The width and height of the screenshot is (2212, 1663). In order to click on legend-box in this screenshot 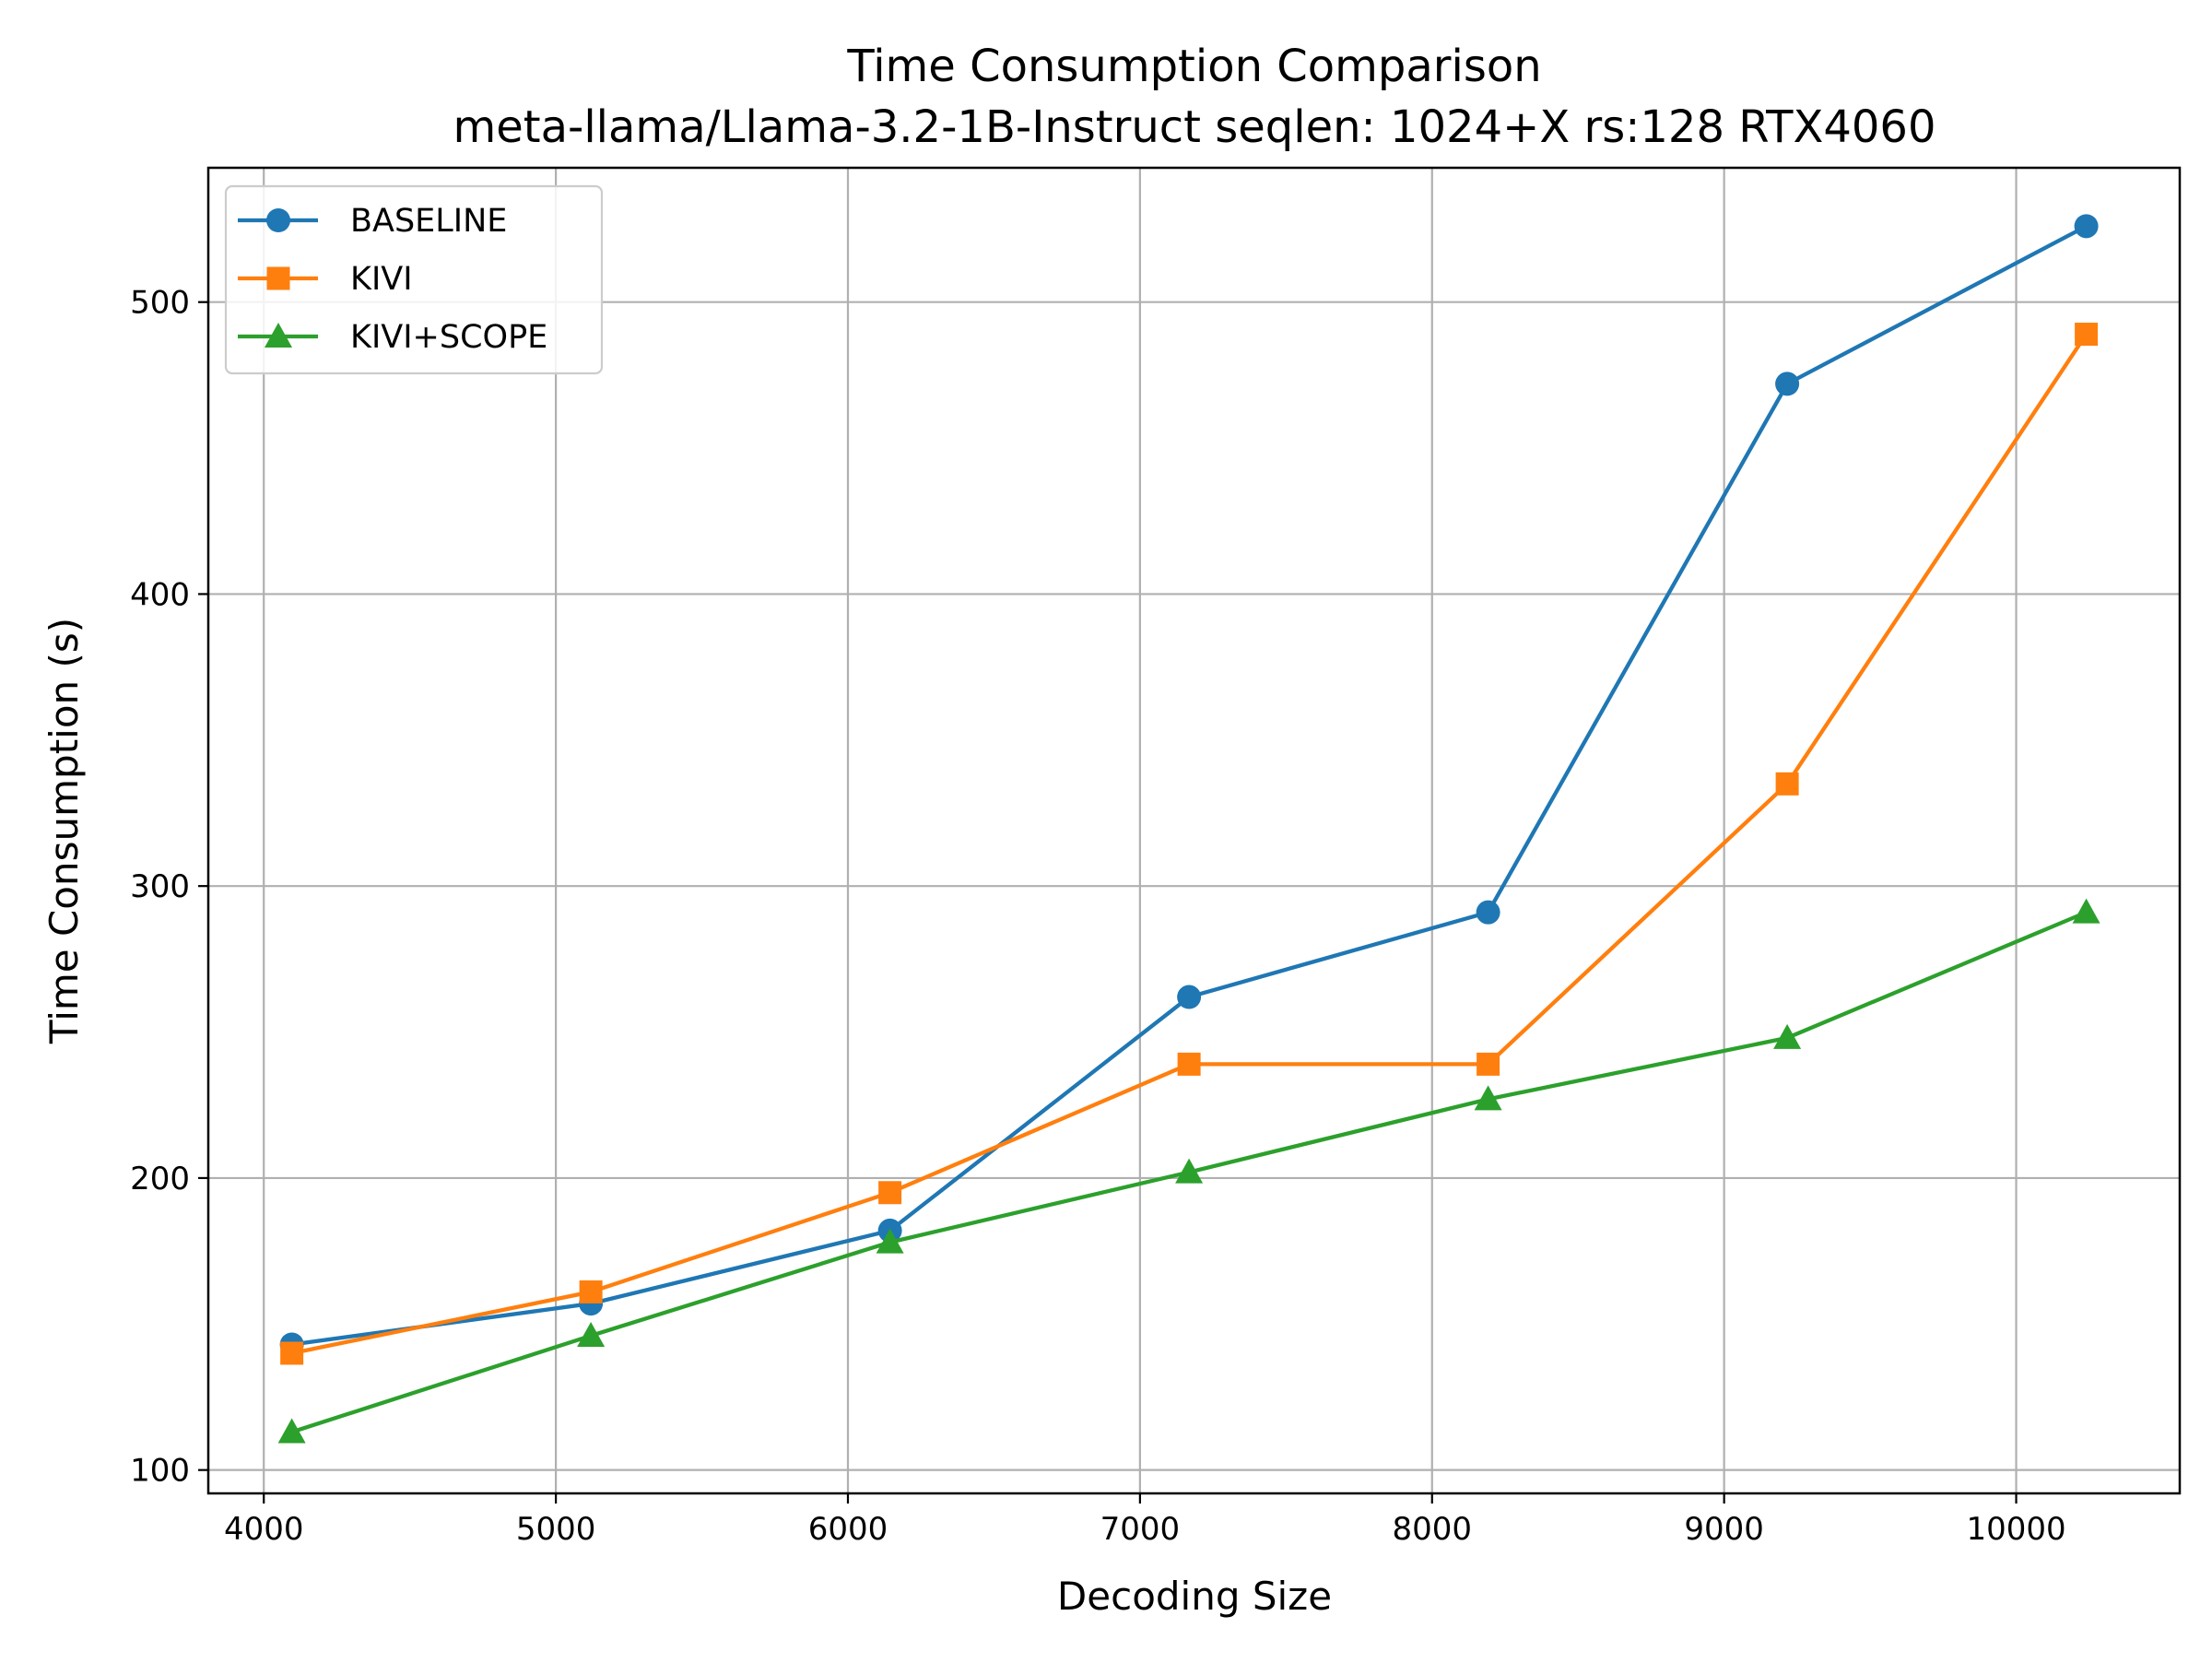, I will do `click(414, 279)`.